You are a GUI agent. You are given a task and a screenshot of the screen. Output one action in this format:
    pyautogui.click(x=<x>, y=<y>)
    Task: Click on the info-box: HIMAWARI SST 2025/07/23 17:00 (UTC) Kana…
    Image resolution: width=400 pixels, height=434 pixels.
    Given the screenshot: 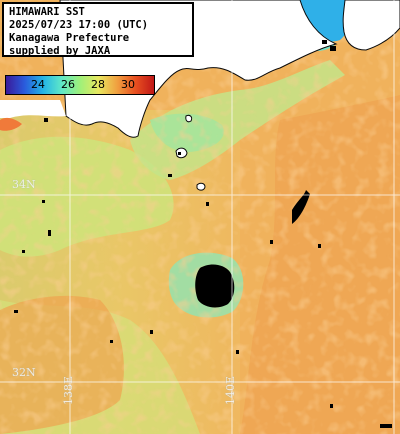 What is the action you would take?
    pyautogui.click(x=98, y=29)
    